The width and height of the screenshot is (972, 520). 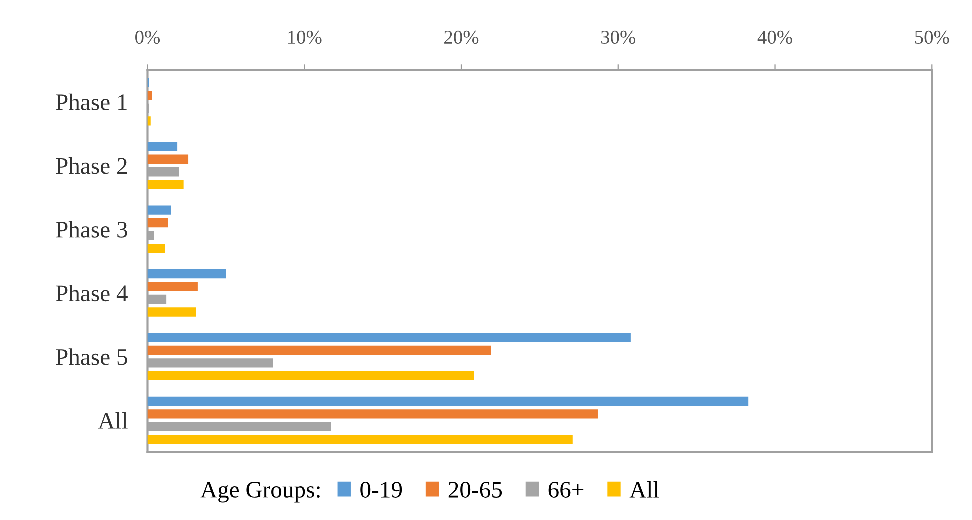 What do you see at coordinates (775, 37) in the screenshot?
I see `x-tick-label: 40%` at bounding box center [775, 37].